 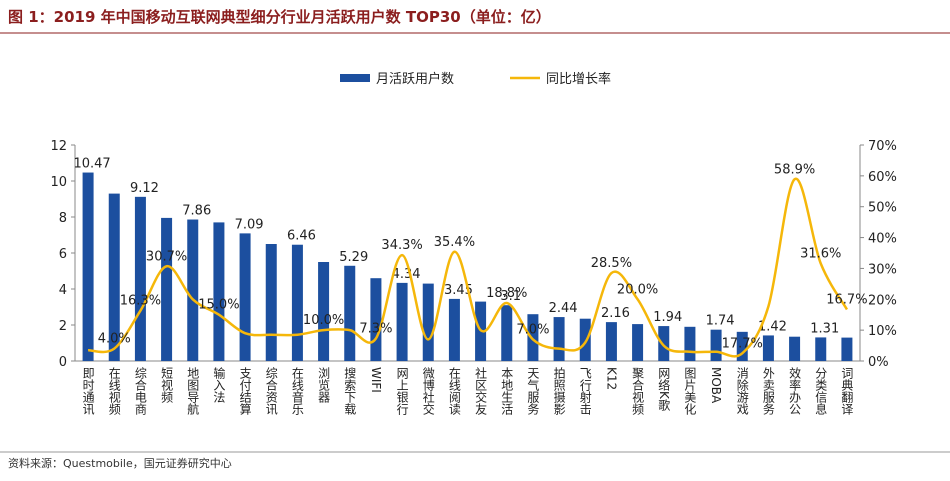 What do you see at coordinates (355, 78) in the screenshot?
I see `legend-swatch` at bounding box center [355, 78].